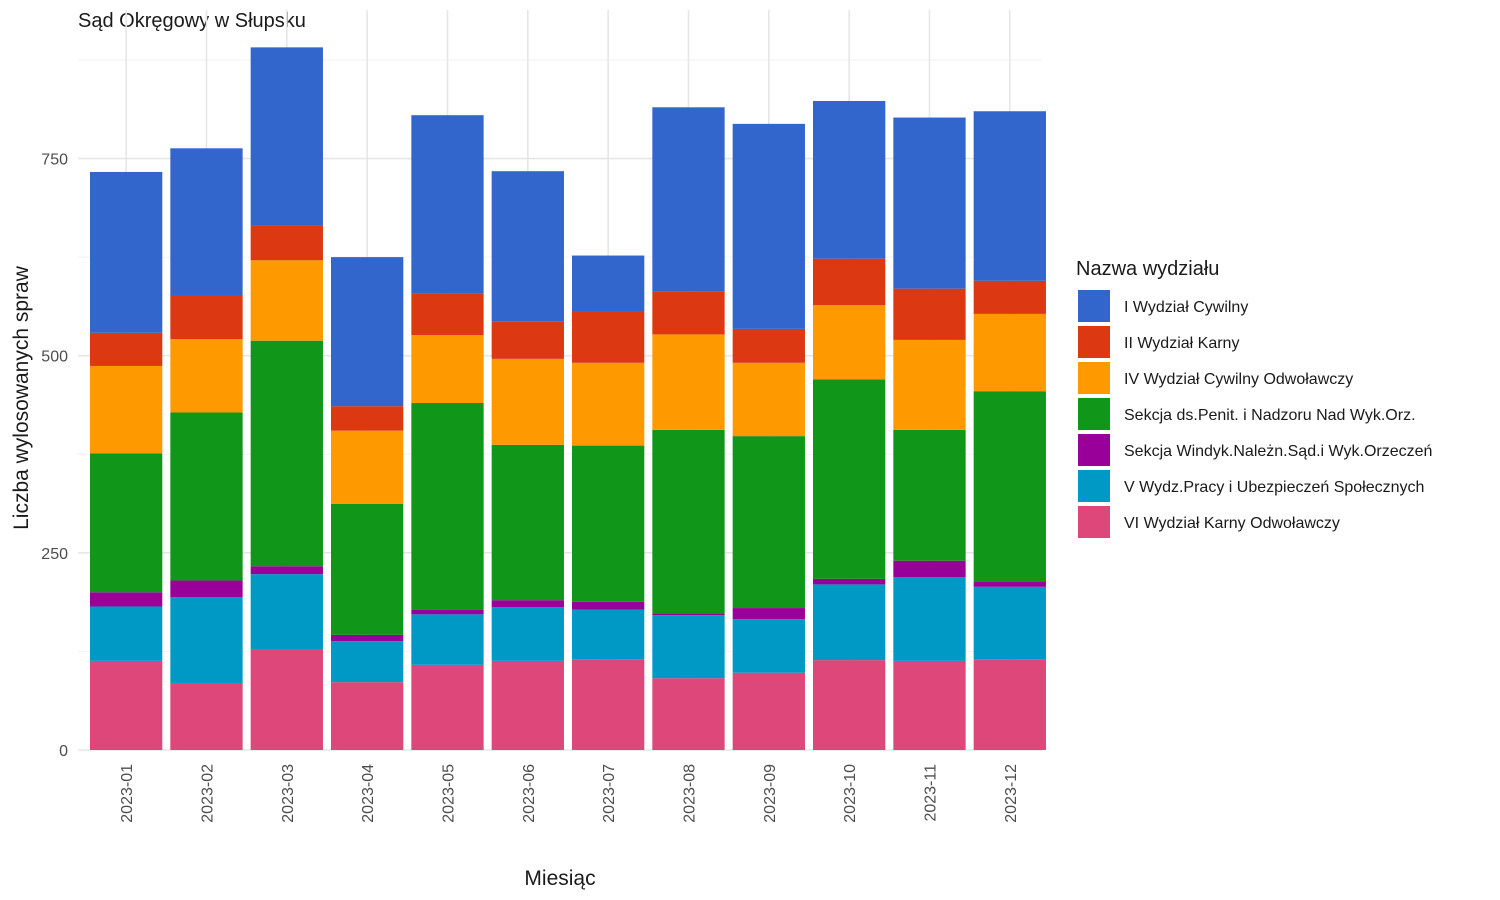 The height and width of the screenshot is (900, 1500). What do you see at coordinates (849, 282) in the screenshot?
I see `bar-segment: 2023-10 — II Wydział Karny: 59` at bounding box center [849, 282].